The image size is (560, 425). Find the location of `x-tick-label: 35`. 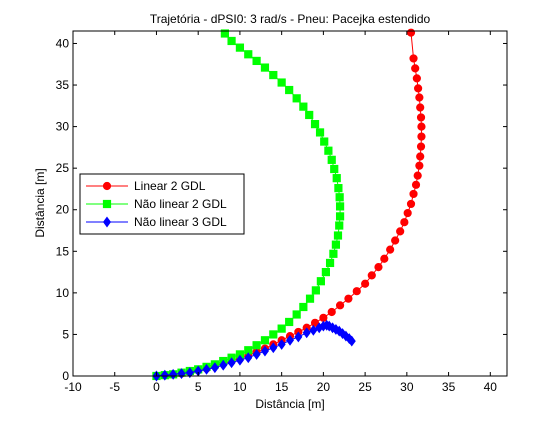

x-tick-label: 35 is located at coordinates (449, 387).